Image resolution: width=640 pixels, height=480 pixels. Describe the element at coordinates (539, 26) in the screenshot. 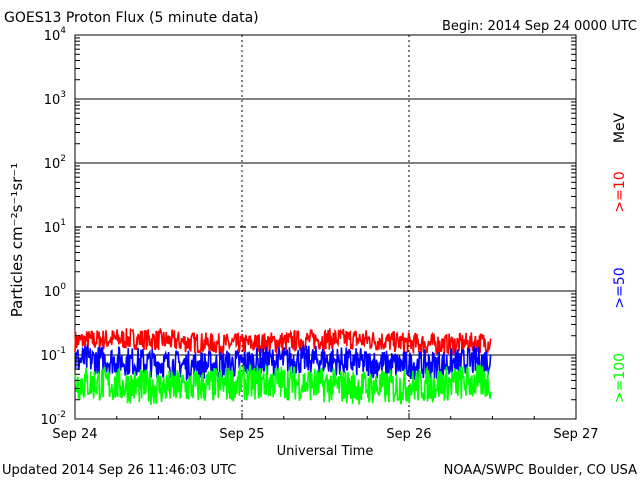

I see `begin-label: Begin: 2014 Sep 24 0000 UTC` at that location.